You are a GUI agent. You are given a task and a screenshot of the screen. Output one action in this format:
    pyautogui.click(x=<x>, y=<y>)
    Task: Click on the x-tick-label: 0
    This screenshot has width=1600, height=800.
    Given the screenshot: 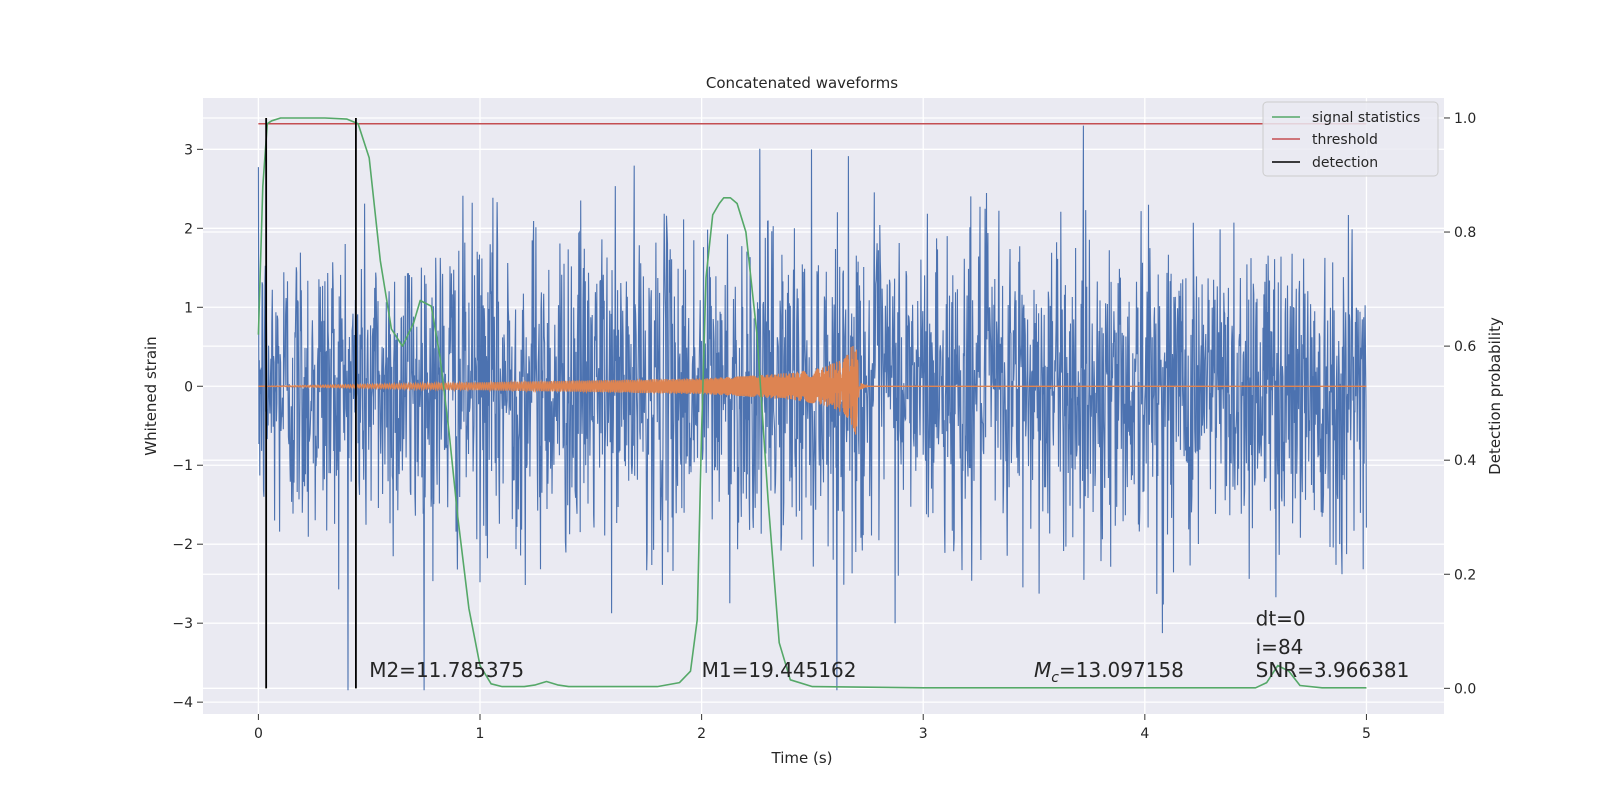 What is the action you would take?
    pyautogui.click(x=258, y=734)
    